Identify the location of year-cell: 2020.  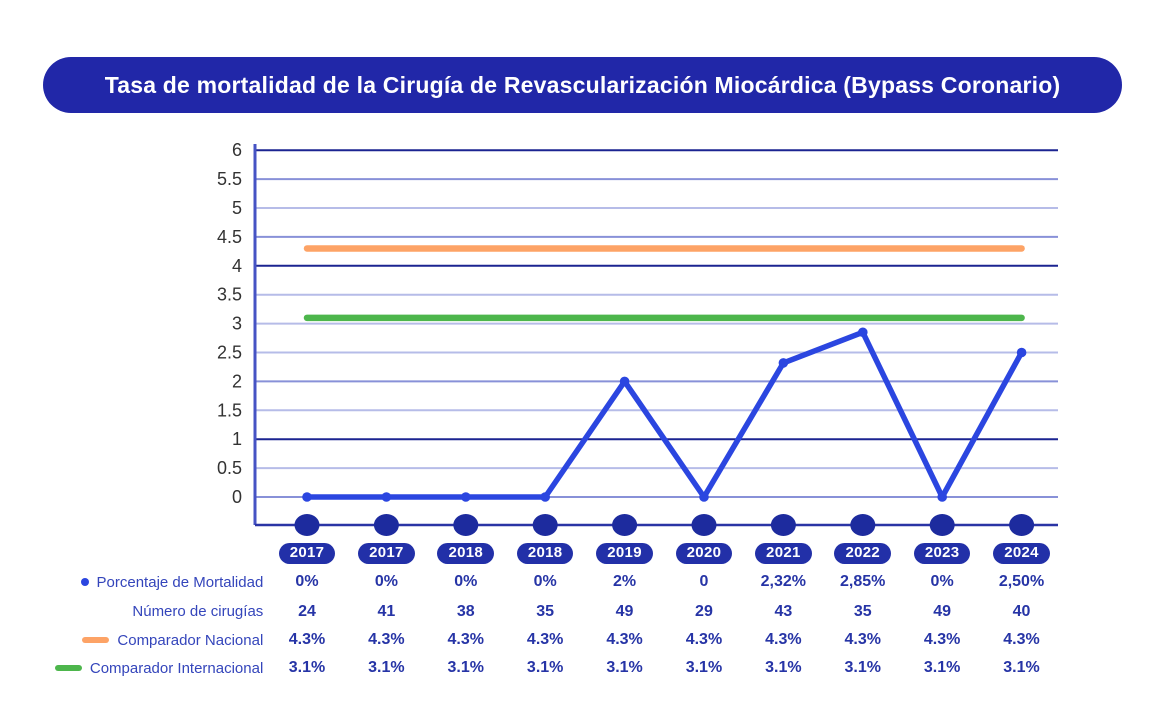
(703, 553).